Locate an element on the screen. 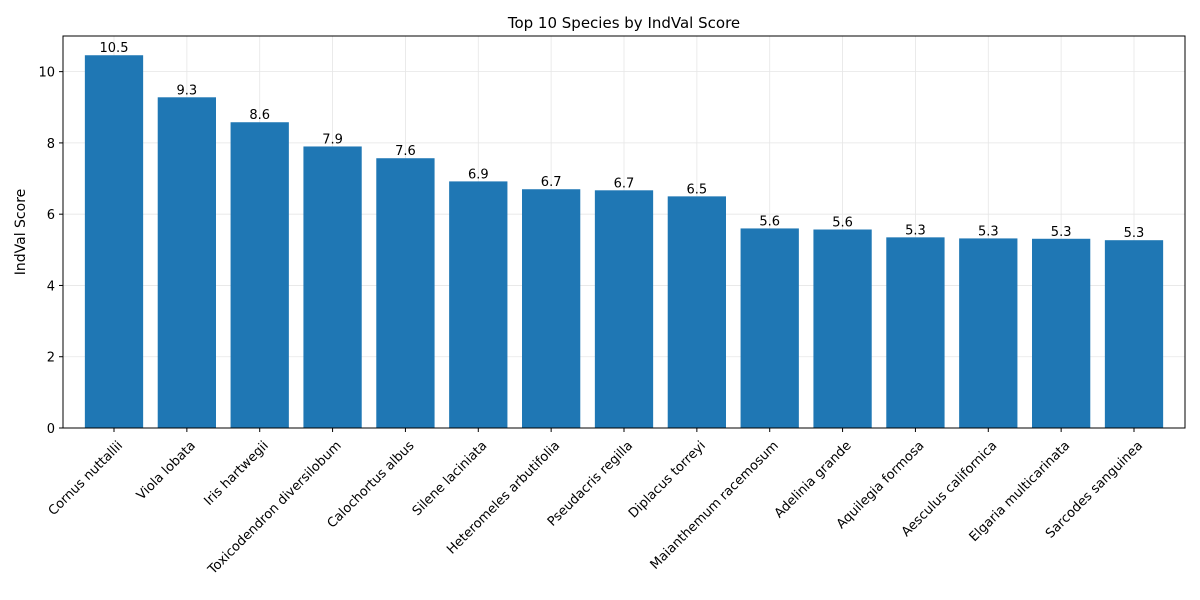 The width and height of the screenshot is (1200, 600). chart-title: Top 10 Species by IndVal Score is located at coordinates (623, 23).